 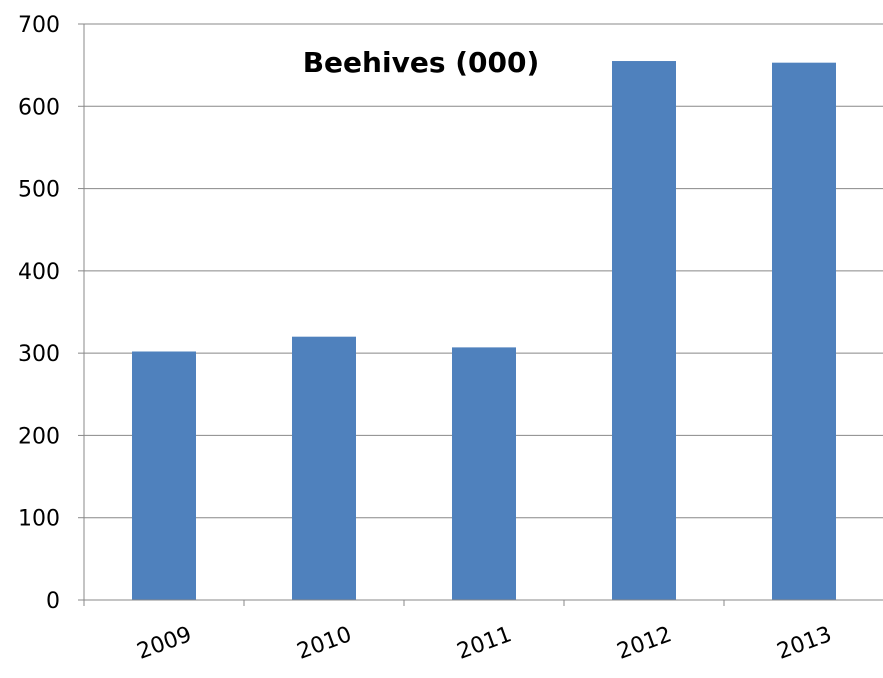 I want to click on x-tick-label: 2011, so click(x=484, y=643).